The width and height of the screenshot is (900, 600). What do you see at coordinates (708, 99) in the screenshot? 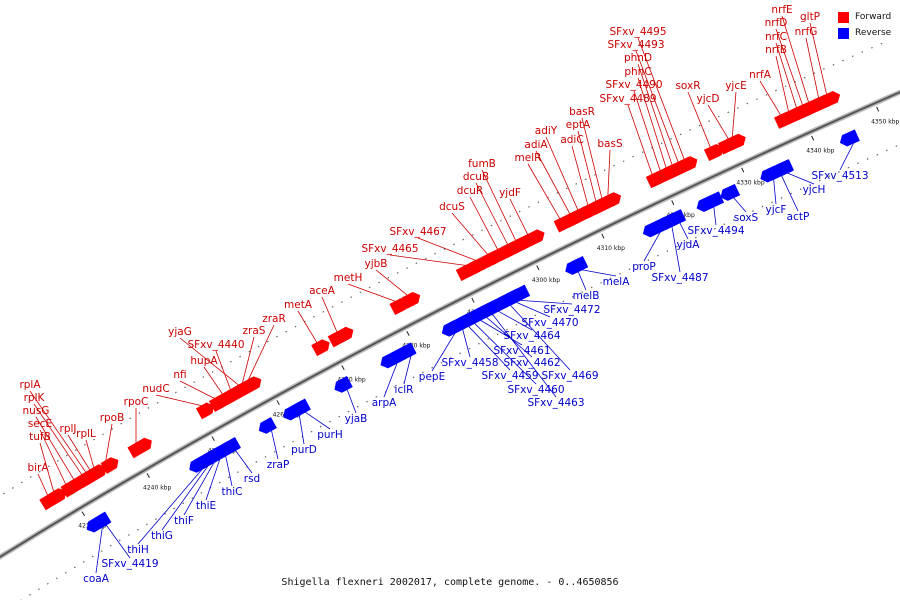
I see `forward-label-yjcd: yjcD` at bounding box center [708, 99].